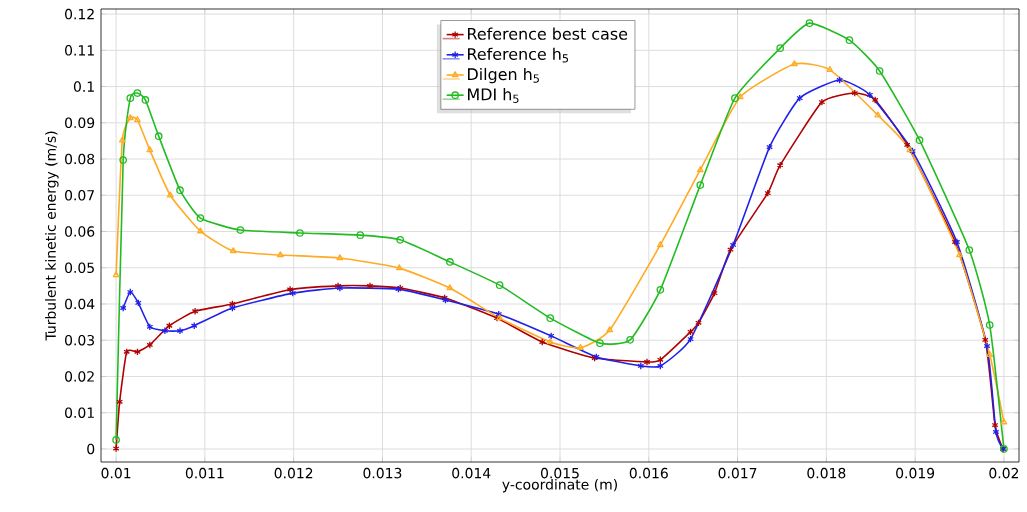 This screenshot has height=512, width=1027. Describe the element at coordinates (518, 55) in the screenshot. I see `legend-label: Reference h$_{5}$` at that location.